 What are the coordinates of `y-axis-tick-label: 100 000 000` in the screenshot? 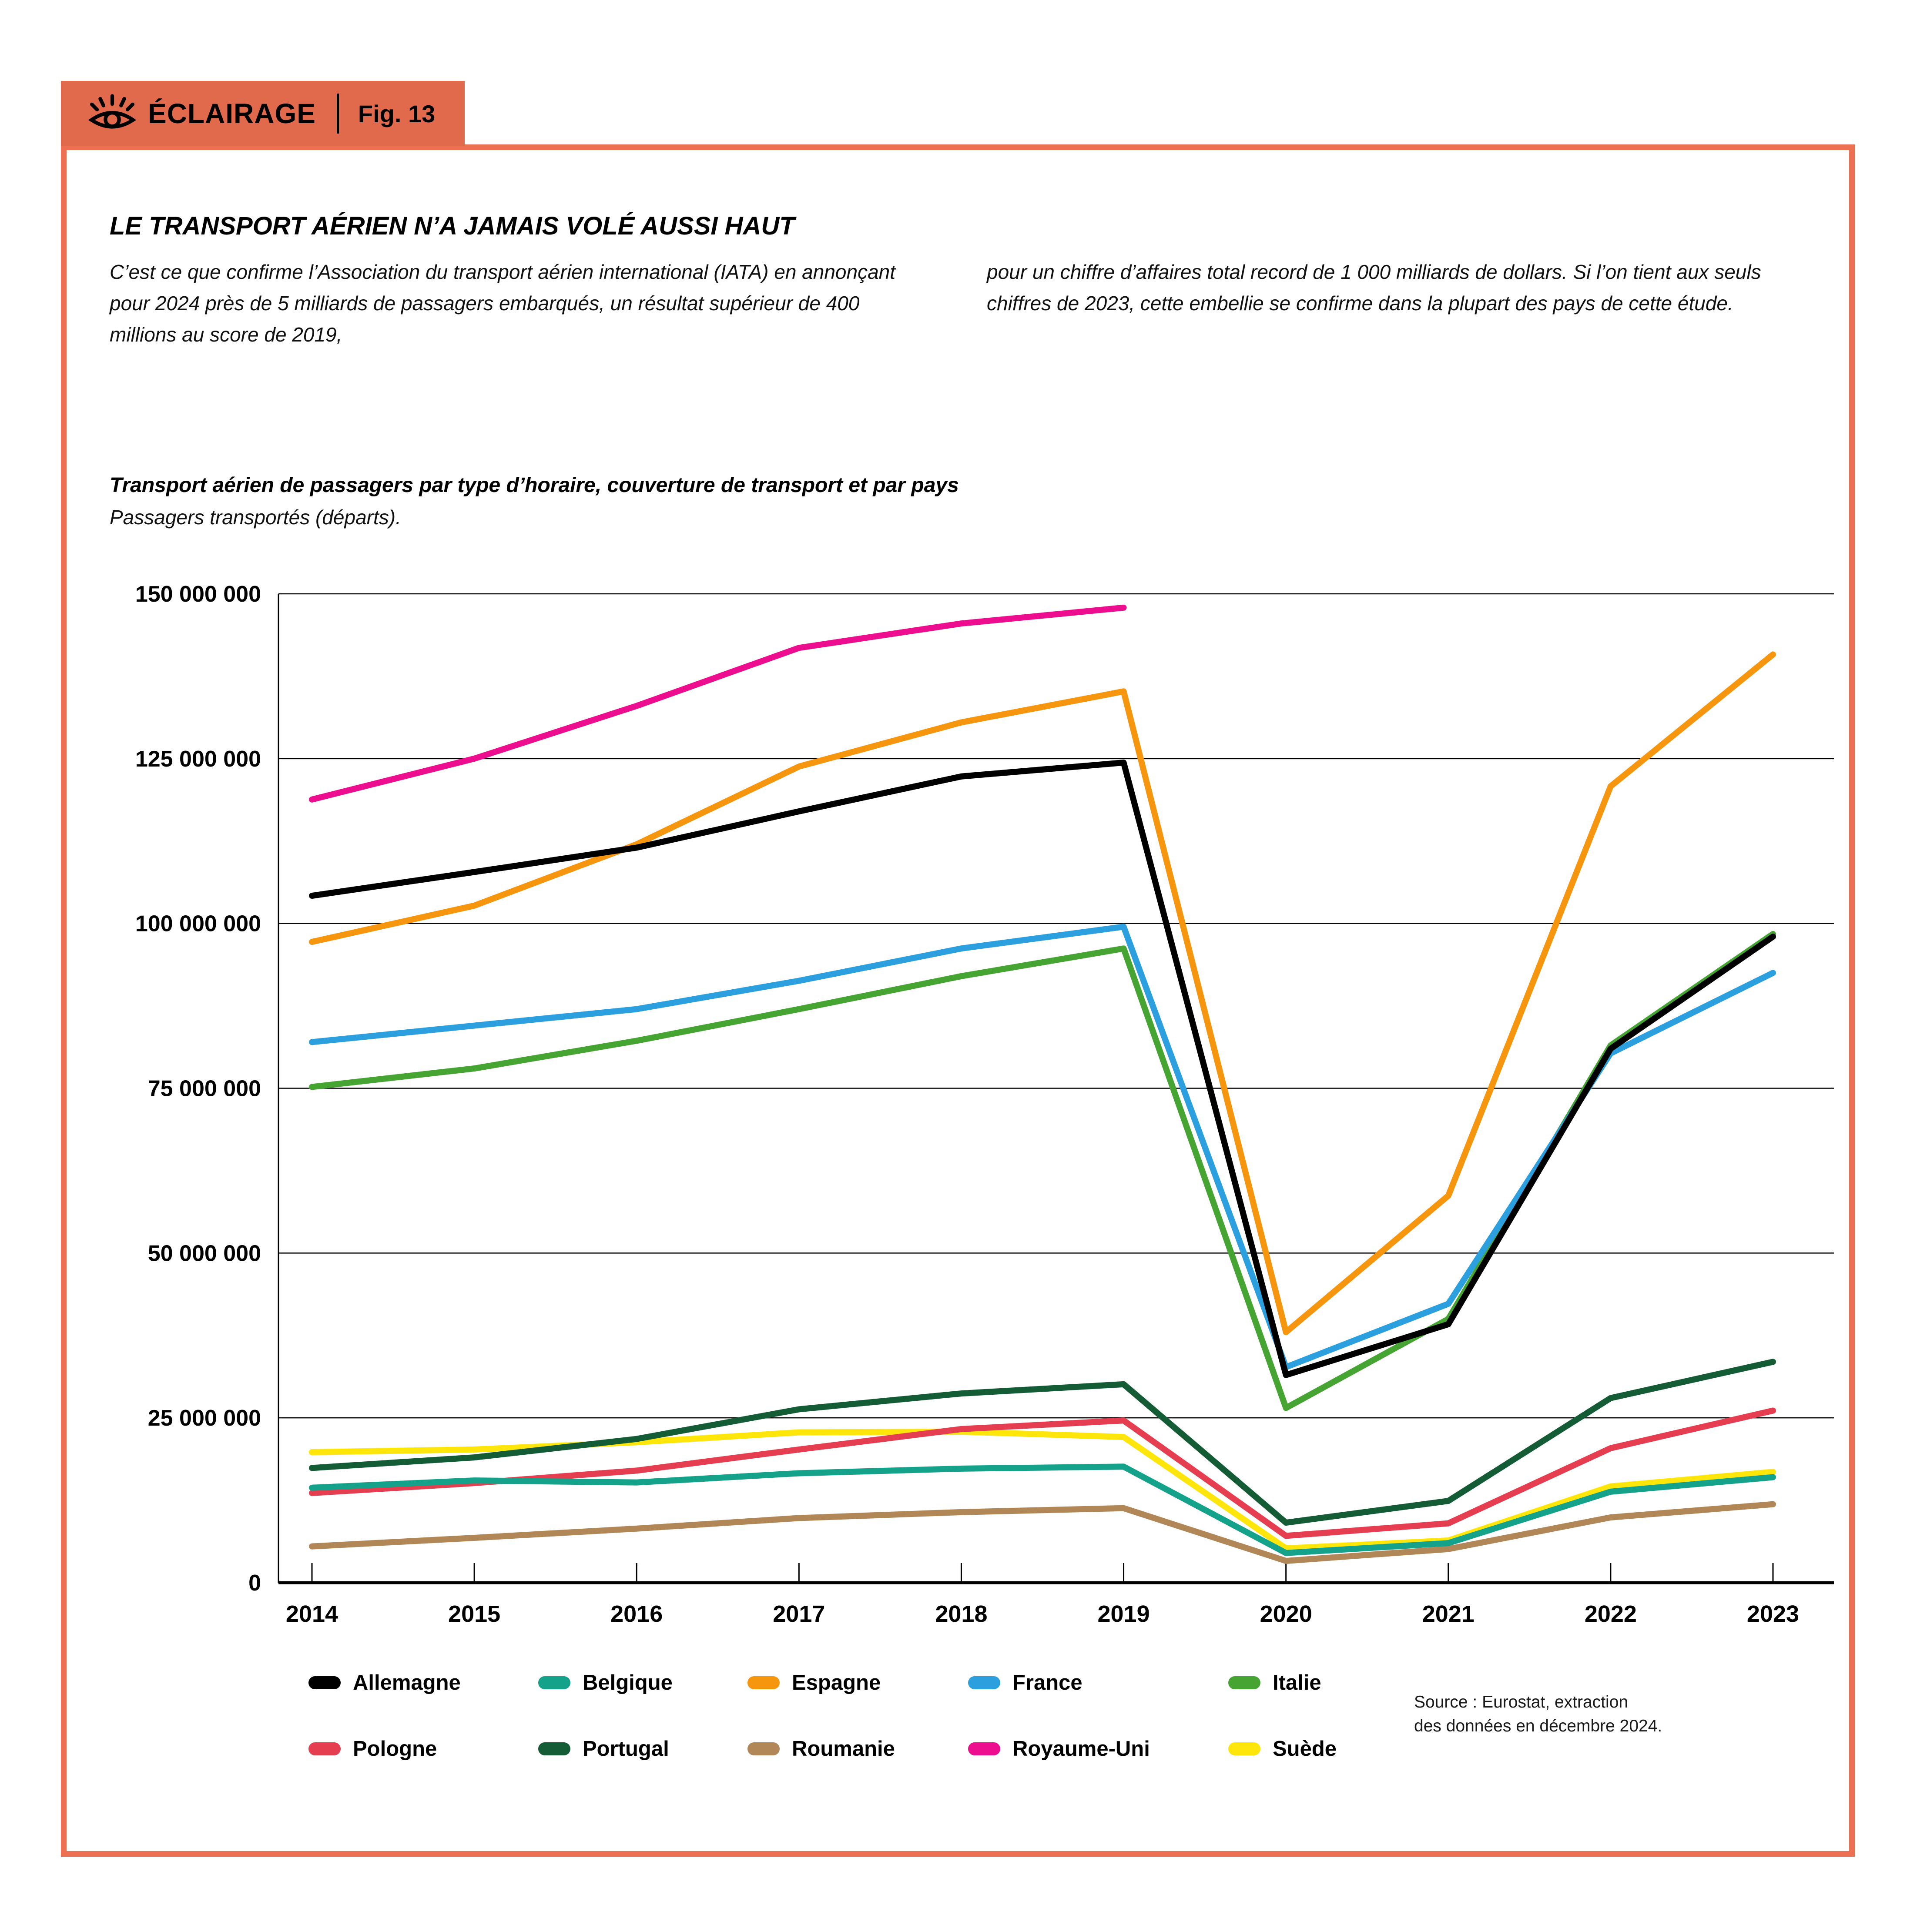 It's located at (198, 924).